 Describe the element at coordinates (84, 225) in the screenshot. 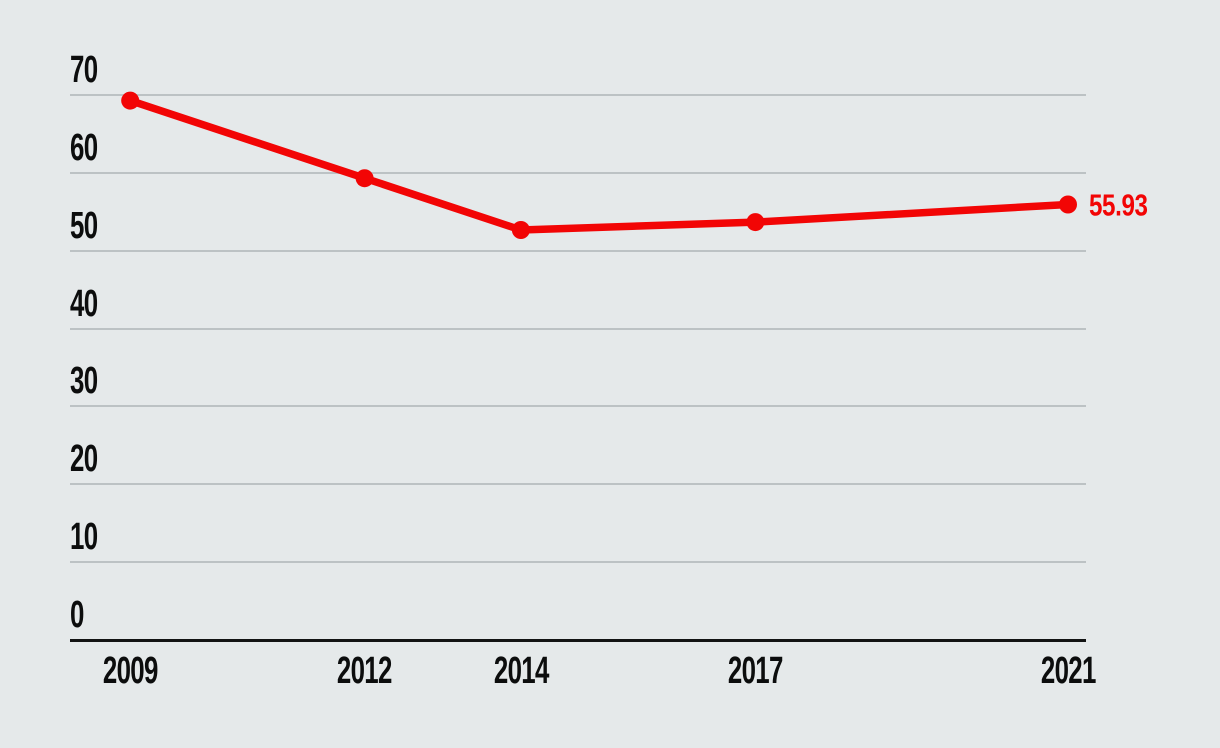

I see `y-tick-label: 50` at that location.